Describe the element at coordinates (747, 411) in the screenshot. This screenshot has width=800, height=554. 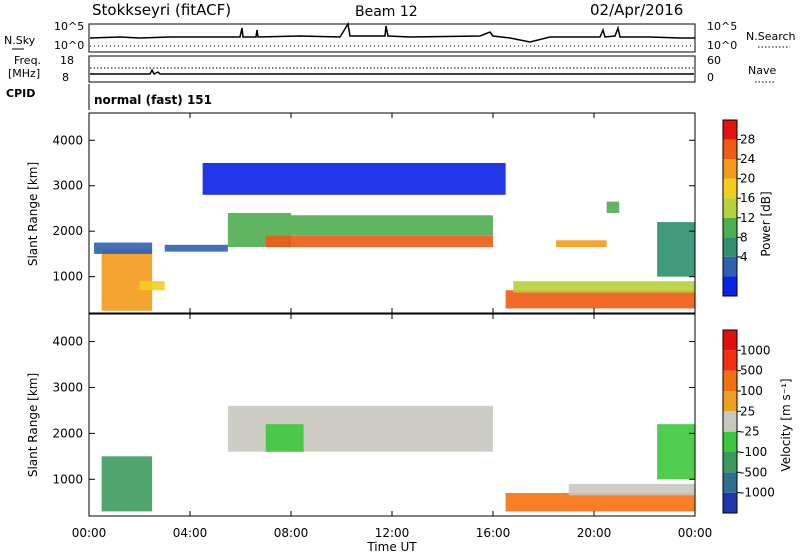
I see `velocity-colorbar-tick-label: 25` at that location.